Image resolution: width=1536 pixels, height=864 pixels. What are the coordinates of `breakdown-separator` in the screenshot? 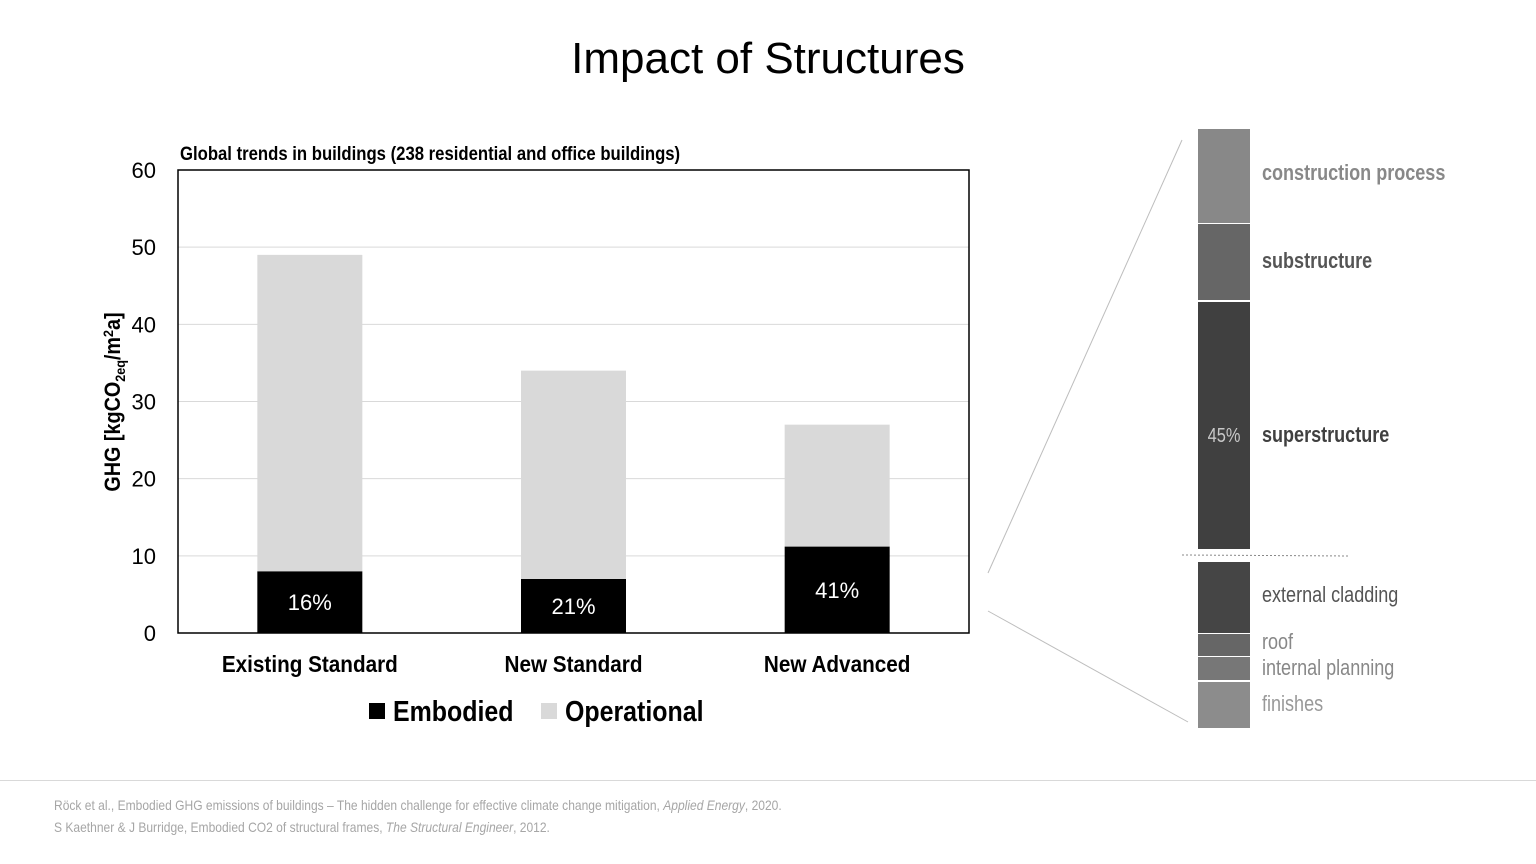 It's located at (1266, 555).